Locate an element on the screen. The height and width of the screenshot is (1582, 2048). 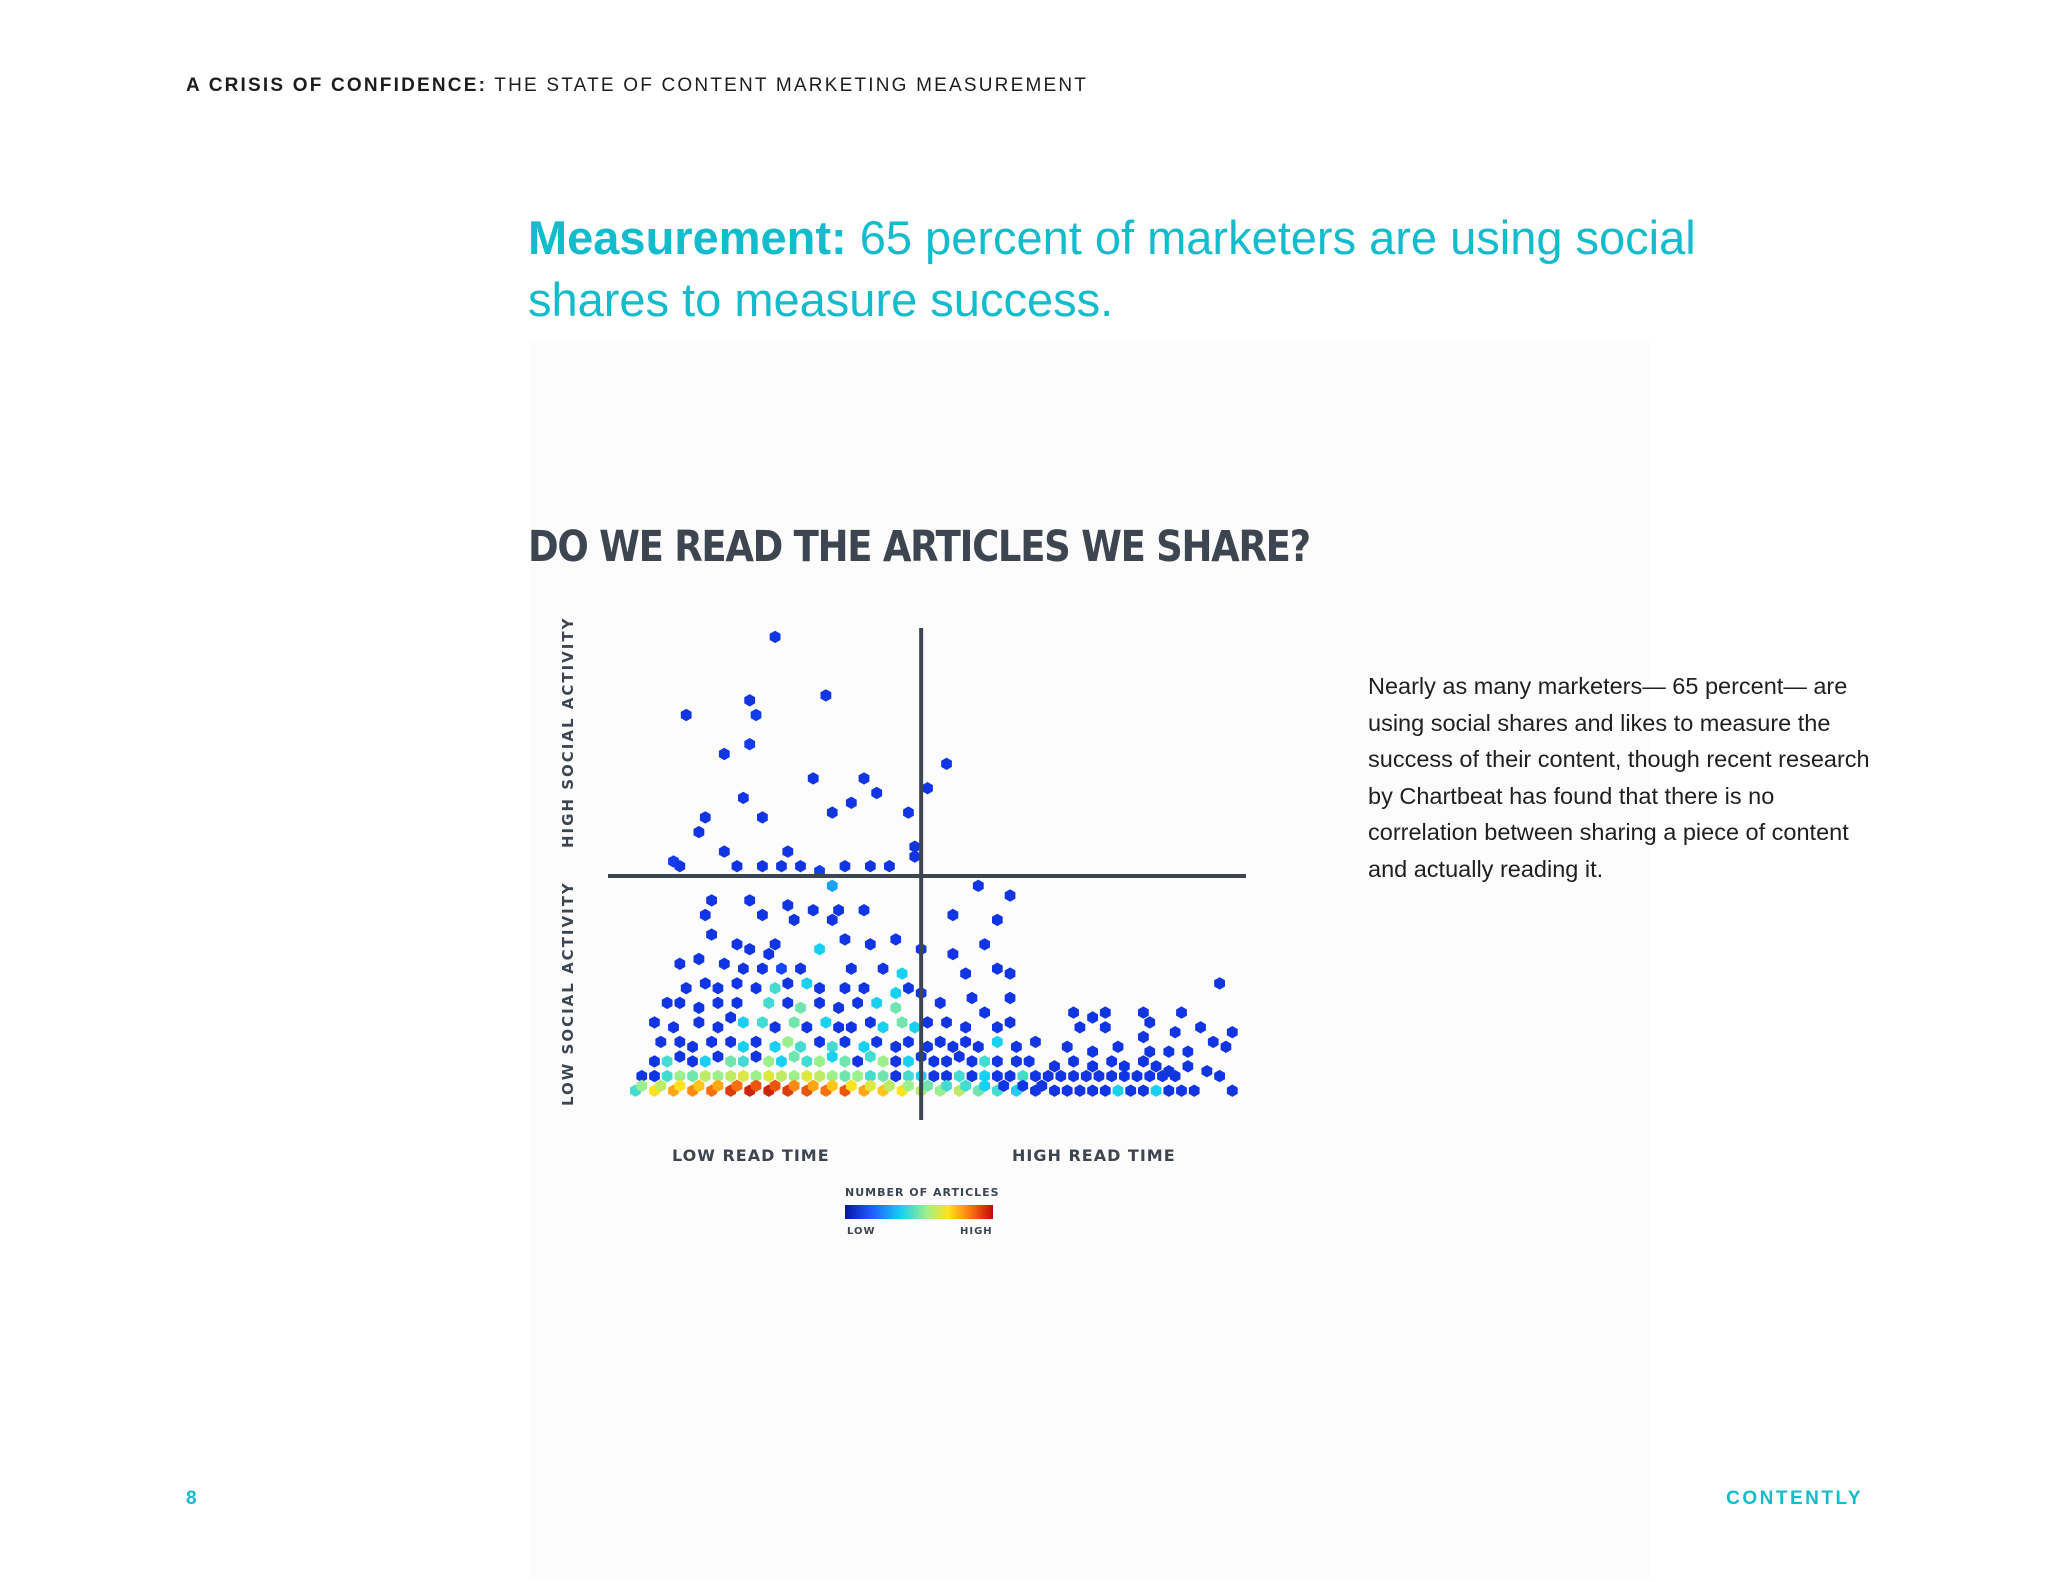
legend-title: NUMBER OF ARTICLES is located at coordinates (922, 1192).